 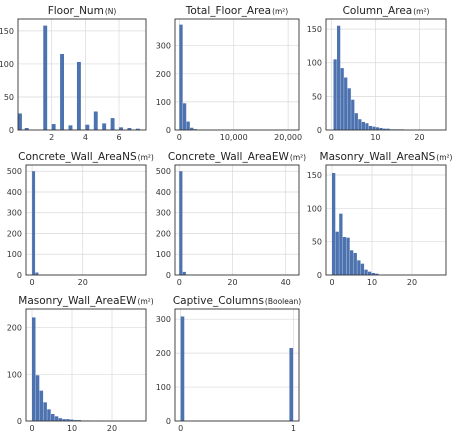 I want to click on x-tick-label: 40, so click(x=286, y=282).